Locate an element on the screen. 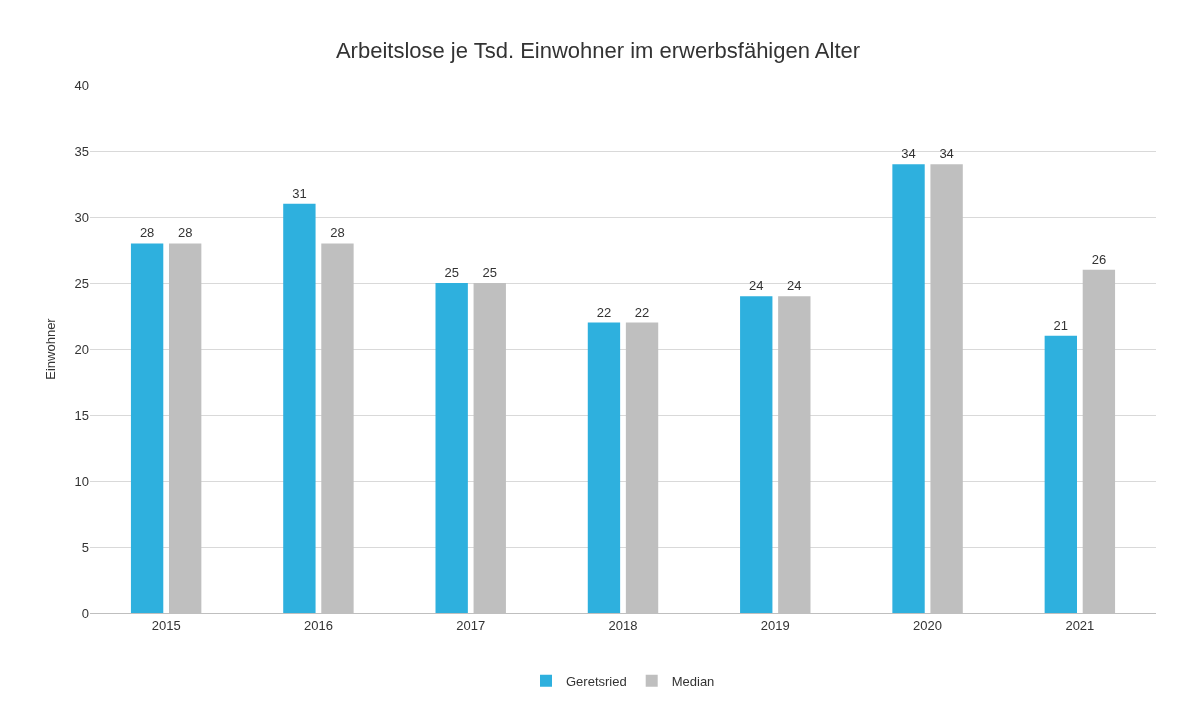 This screenshot has width=1196, height=708. chart-title: Arbeitslose je Tsd. Einwohner im erwerbsfähigen Alter is located at coordinates (598, 50).